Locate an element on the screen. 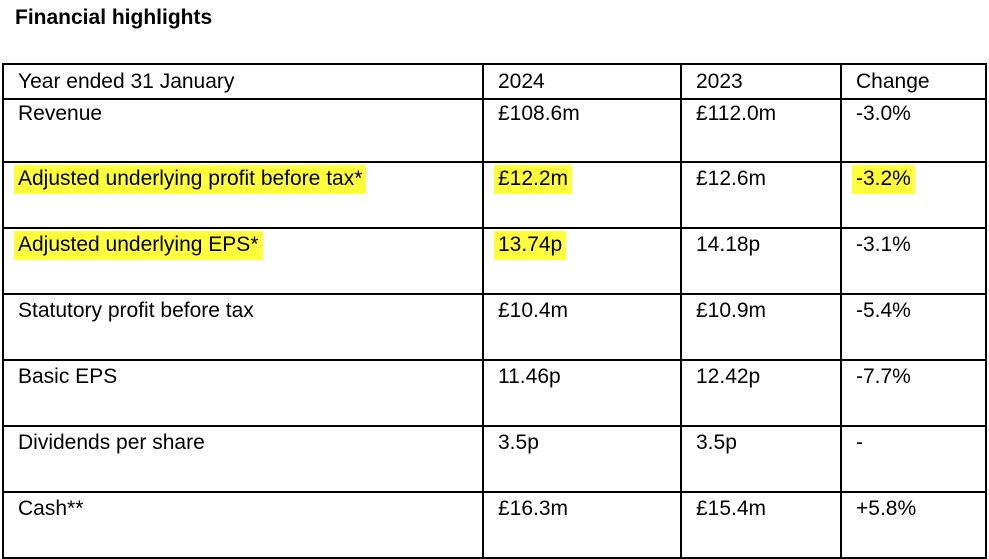  highlighted-row-label: Adjusted underlying EPS* is located at coordinates (138, 245).